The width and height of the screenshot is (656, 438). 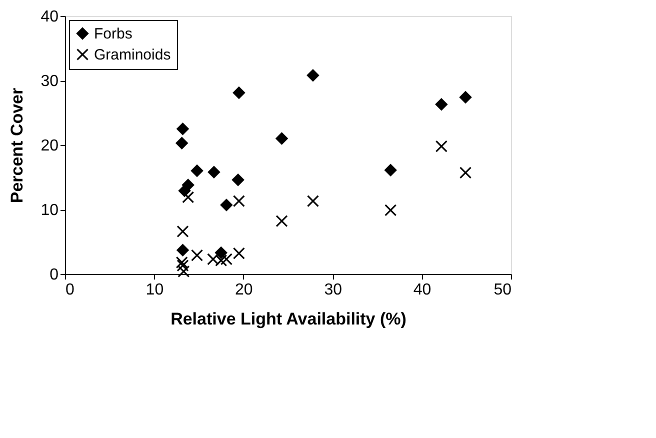 I want to click on y-tick-label: 40, so click(x=49, y=17).